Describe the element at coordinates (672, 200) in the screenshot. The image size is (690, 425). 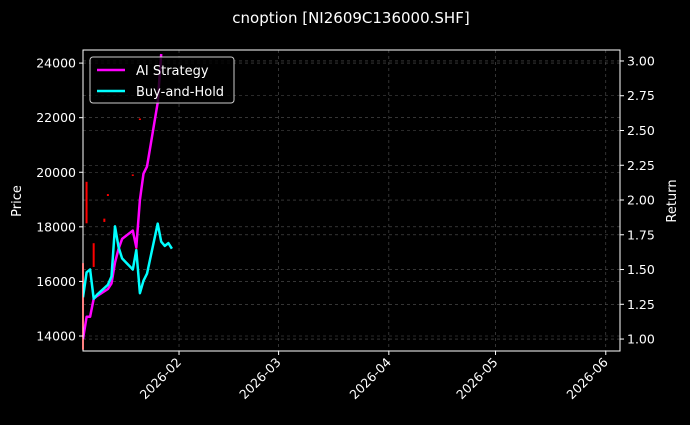
I see `return-axis-label: Return` at that location.